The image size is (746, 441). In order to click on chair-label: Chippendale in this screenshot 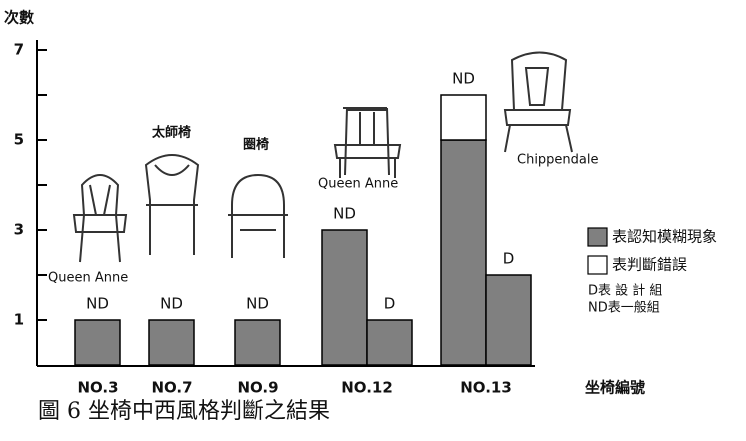, I will do `click(558, 160)`.